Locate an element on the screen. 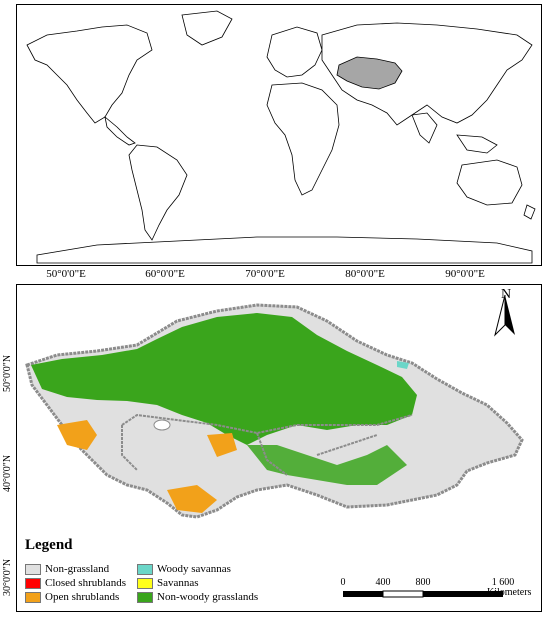  latitude-tick-30: 30°0'0"N is located at coordinates (7, 577).